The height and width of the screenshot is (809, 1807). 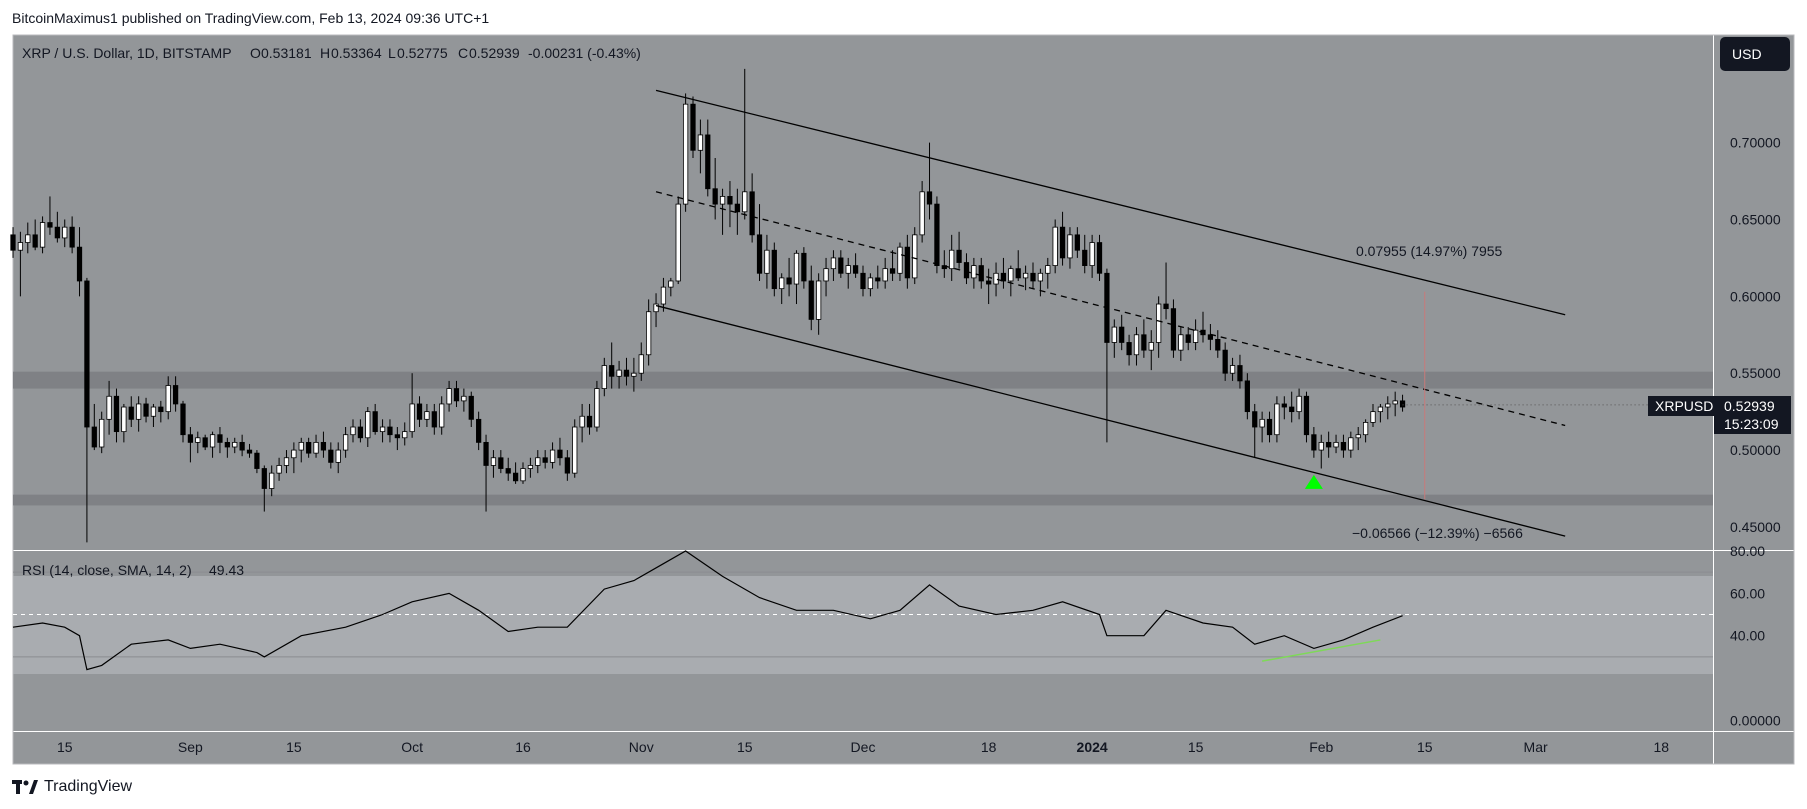 What do you see at coordinates (1755, 450) in the screenshot?
I see `price-tick-label: 0.50000` at bounding box center [1755, 450].